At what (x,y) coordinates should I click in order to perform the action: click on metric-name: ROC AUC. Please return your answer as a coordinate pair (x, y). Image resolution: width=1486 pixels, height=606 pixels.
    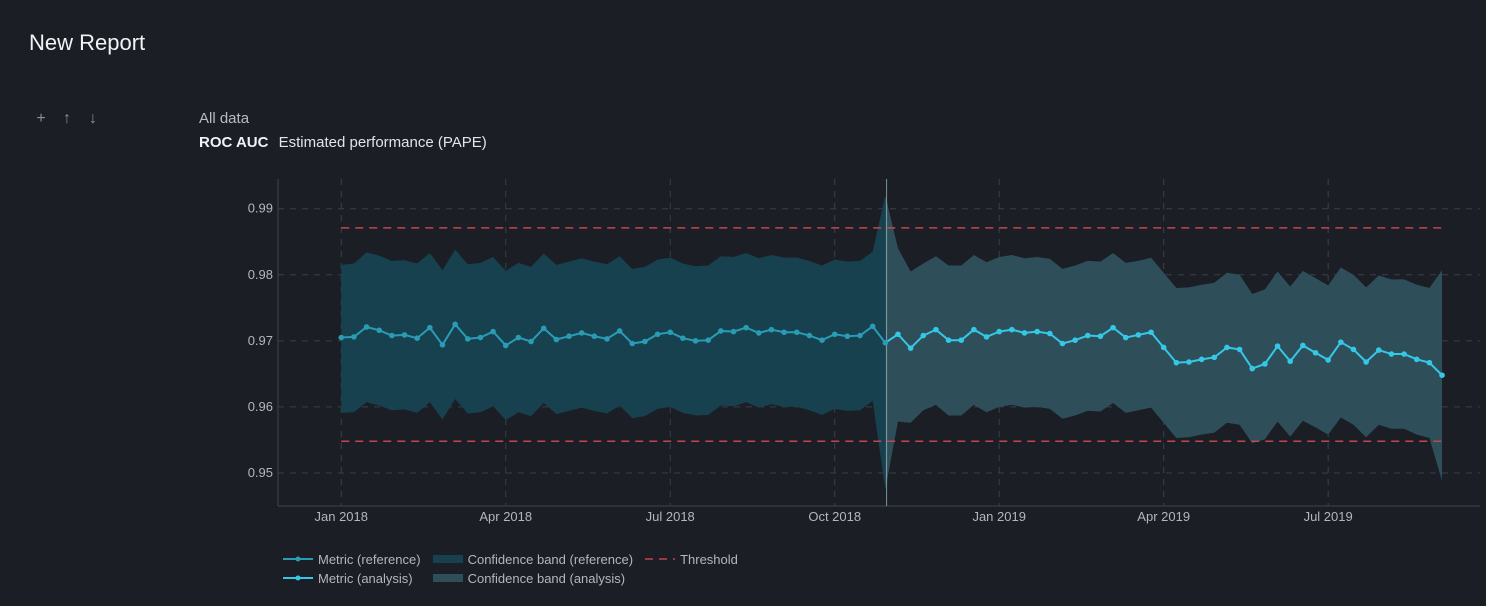
    Looking at the image, I should click on (234, 142).